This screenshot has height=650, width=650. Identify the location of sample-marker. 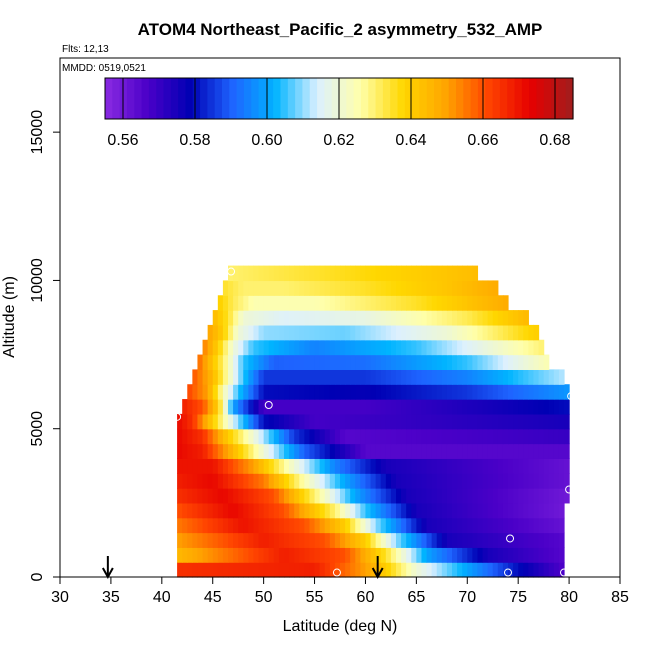
(536, 316).